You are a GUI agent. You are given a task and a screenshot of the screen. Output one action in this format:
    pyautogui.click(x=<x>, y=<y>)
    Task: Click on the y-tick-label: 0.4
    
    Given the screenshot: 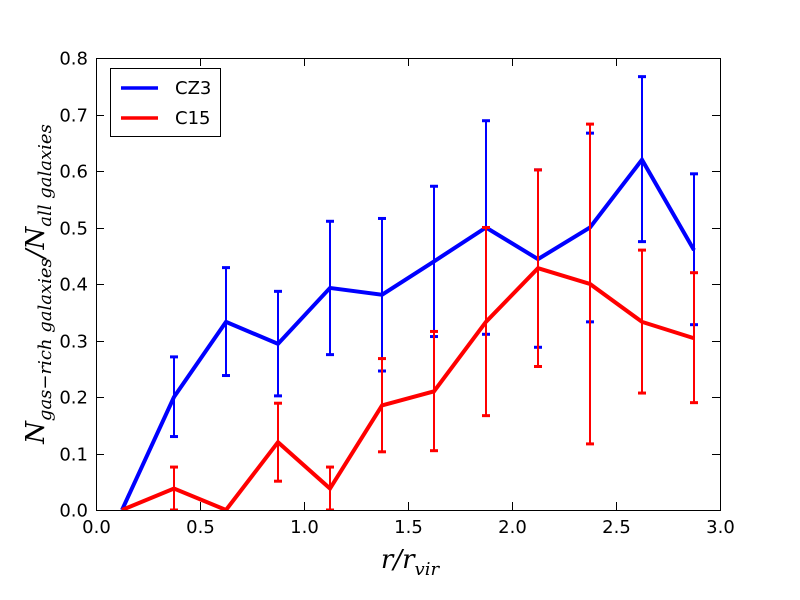 What is the action you would take?
    pyautogui.click(x=73, y=285)
    